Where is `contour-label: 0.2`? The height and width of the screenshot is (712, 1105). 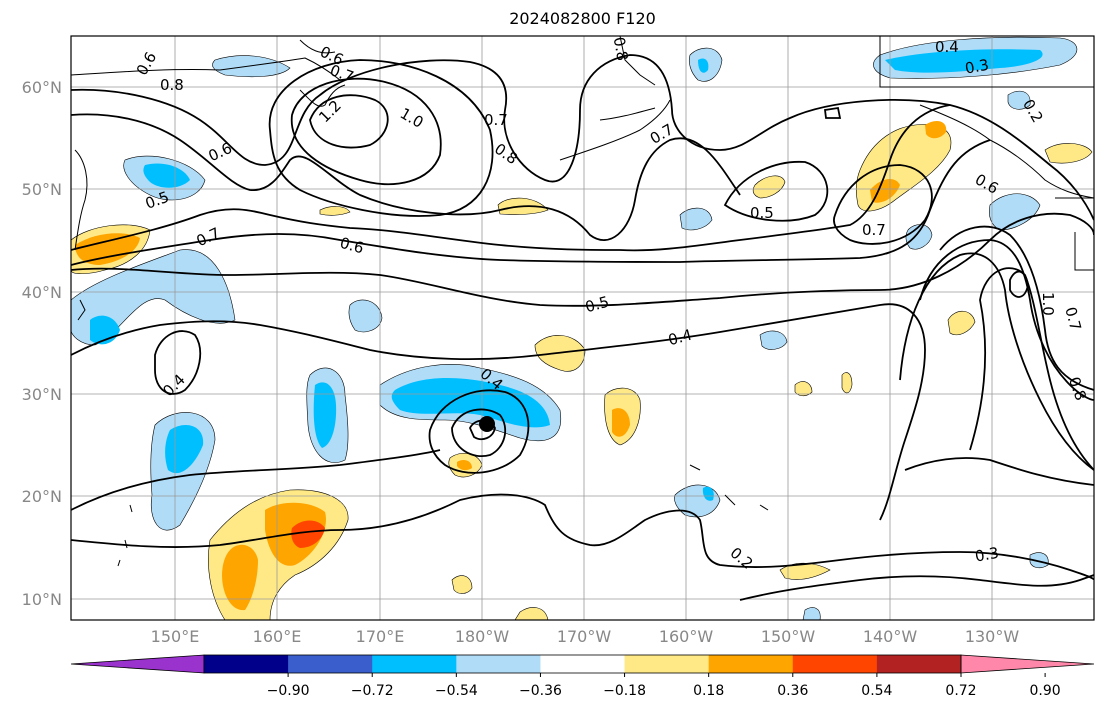 contour-label: 0.2 is located at coordinates (742, 558).